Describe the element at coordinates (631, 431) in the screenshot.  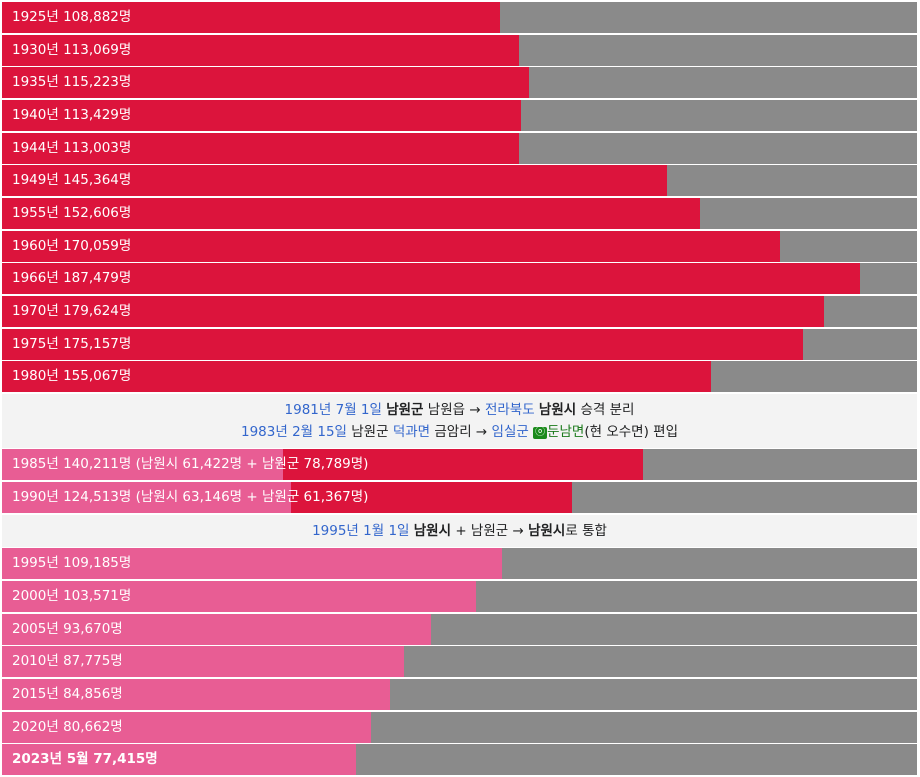
I see `note-text: (현 오수면) 편입` at that location.